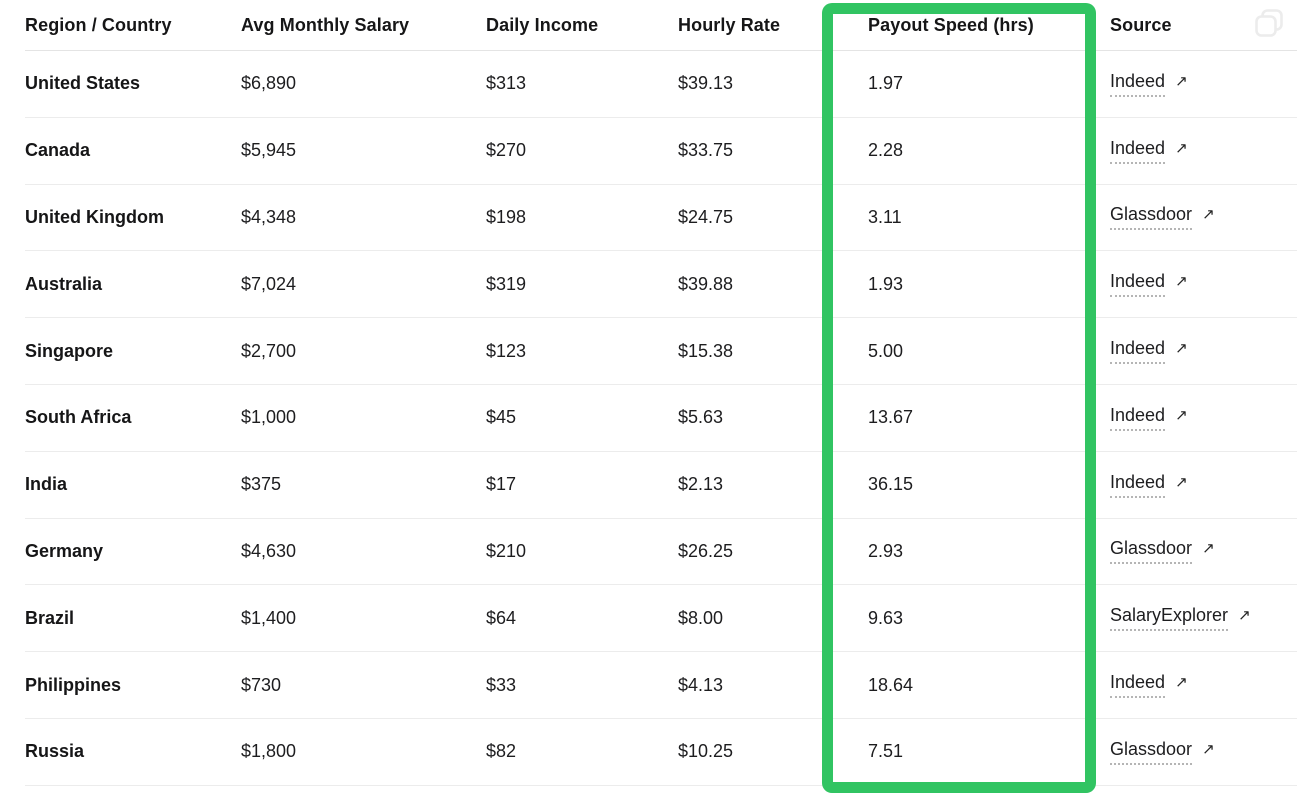 The width and height of the screenshot is (1302, 797). What do you see at coordinates (55, 751) in the screenshot?
I see `country-cell: Russia` at bounding box center [55, 751].